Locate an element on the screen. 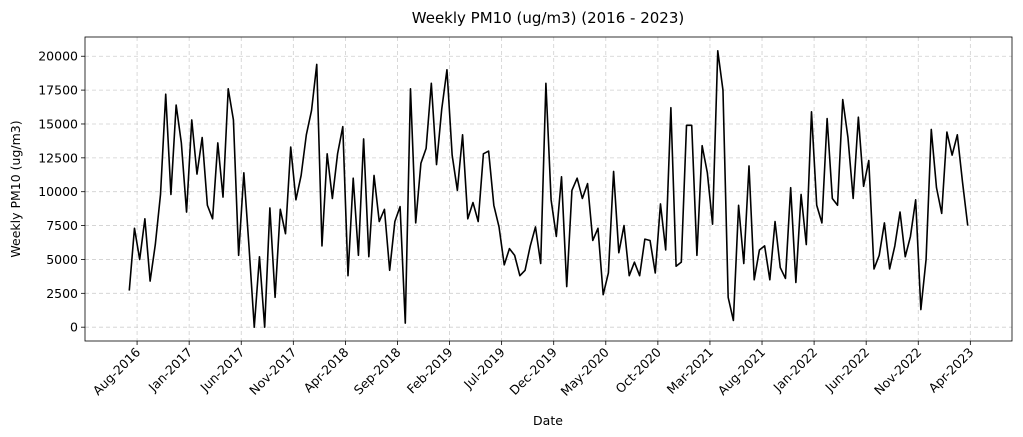 This screenshot has height=437, width=1023. chart-title: Weekly PM10 (ug/m3) (2016 - 2023) is located at coordinates (548, 18).